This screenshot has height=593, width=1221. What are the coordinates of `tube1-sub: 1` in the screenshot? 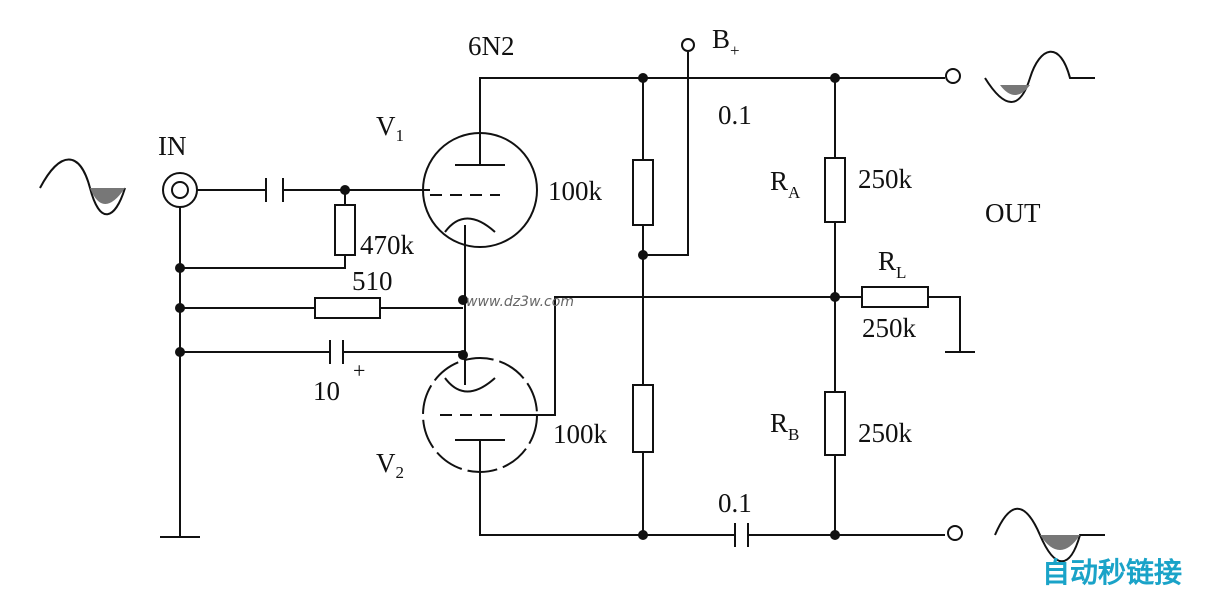 It's located at (400, 135).